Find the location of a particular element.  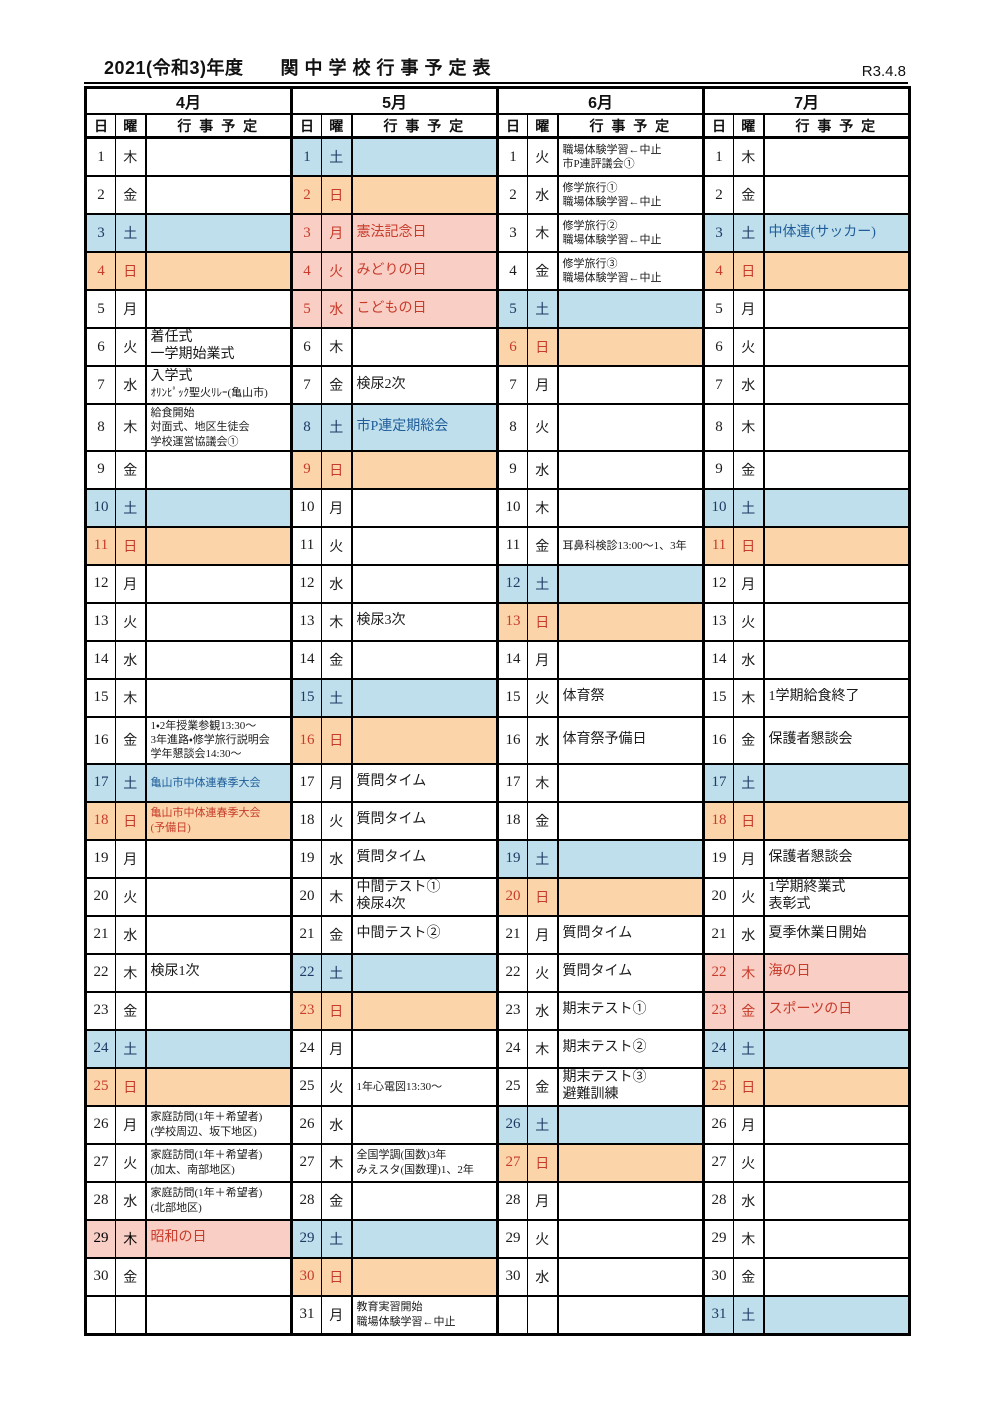

event-line: 1年心電図13:30～ is located at coordinates (399, 1086).